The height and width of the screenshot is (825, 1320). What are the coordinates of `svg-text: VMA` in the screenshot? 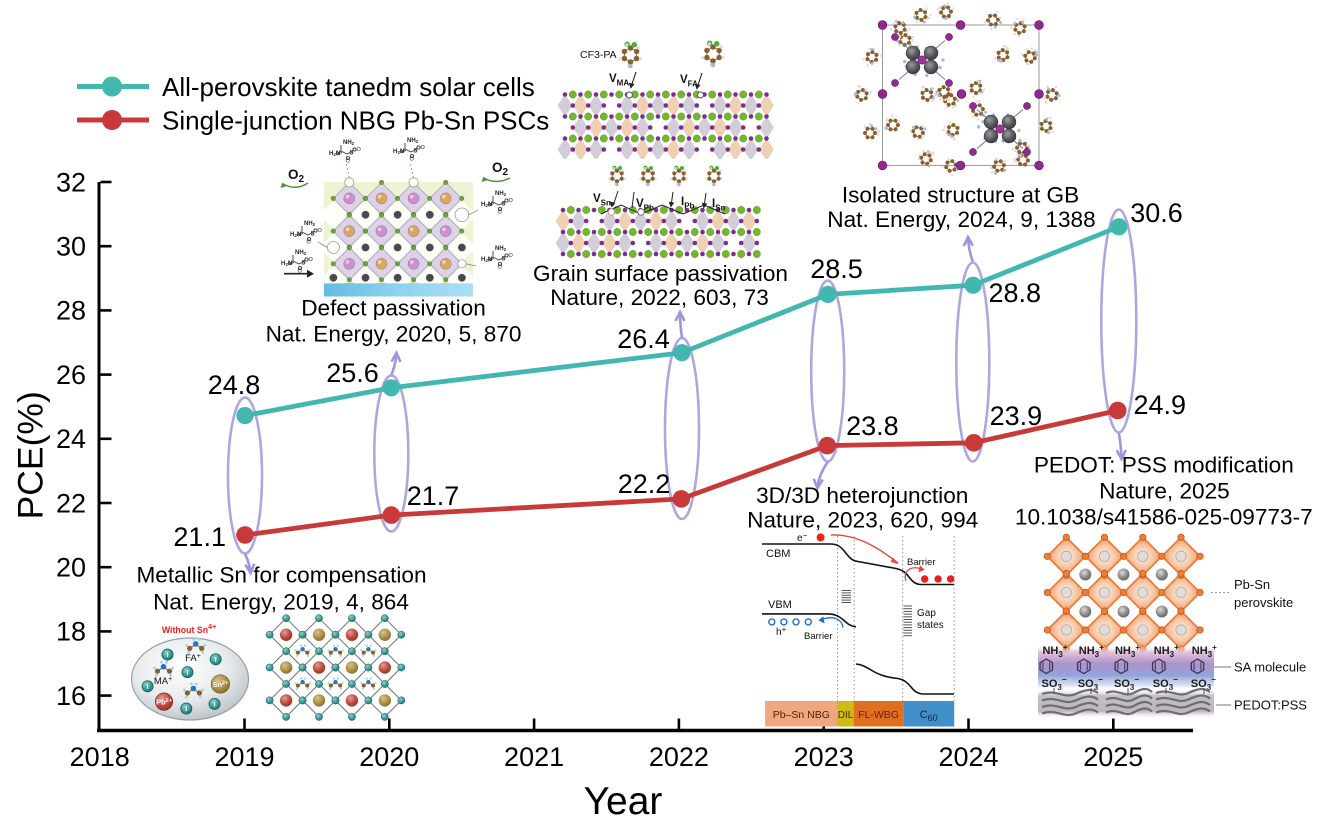 It's located at (619, 80).